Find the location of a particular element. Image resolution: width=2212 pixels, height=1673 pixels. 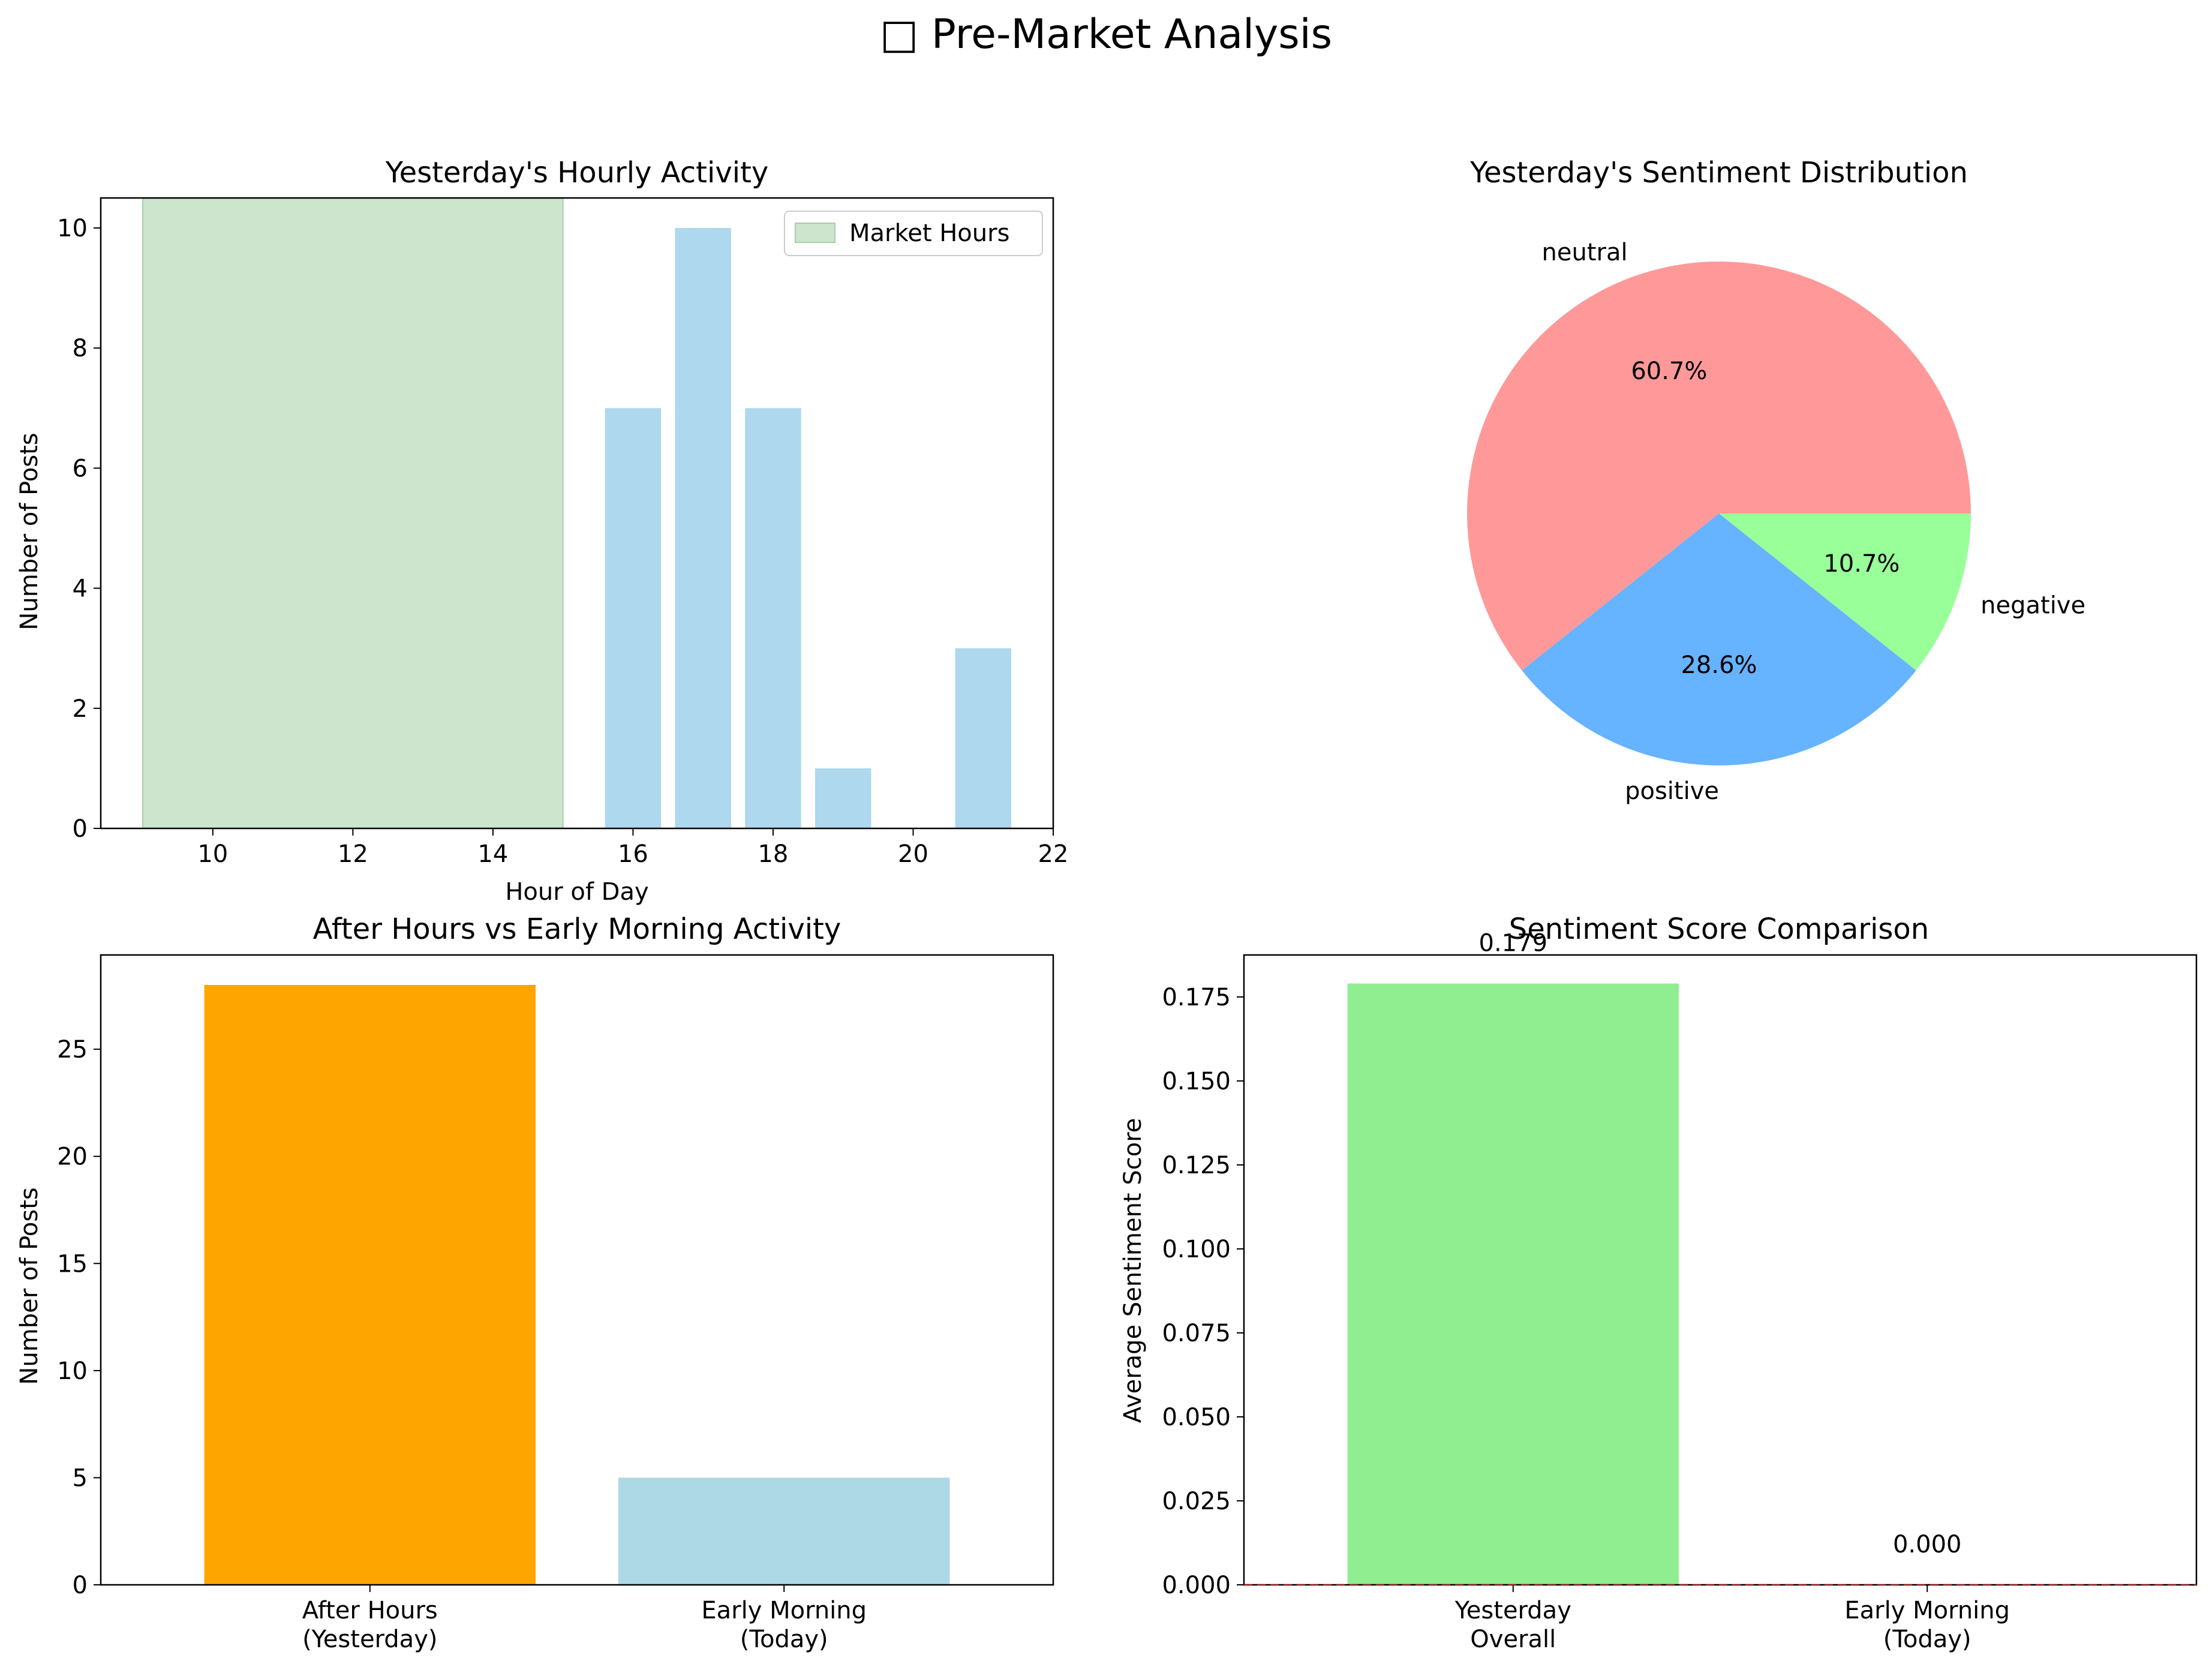

y-tick-label: 5 is located at coordinates (80, 1478).